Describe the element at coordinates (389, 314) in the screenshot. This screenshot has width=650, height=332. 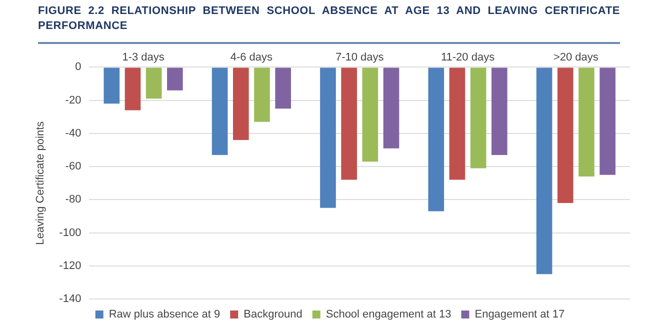
I see `legend-label: School engagement at 13` at that location.